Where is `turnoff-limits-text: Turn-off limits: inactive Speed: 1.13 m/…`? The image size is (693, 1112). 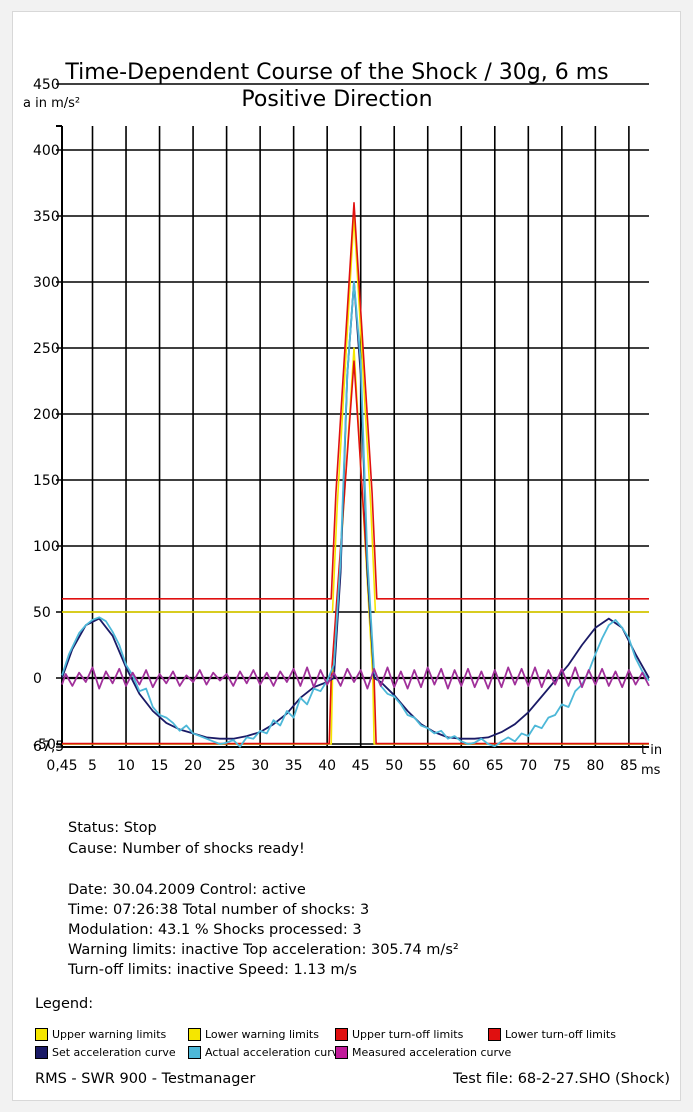 turnoff-limits-text: Turn-off limits: inactive Speed: 1.13 m/… is located at coordinates (212, 970).